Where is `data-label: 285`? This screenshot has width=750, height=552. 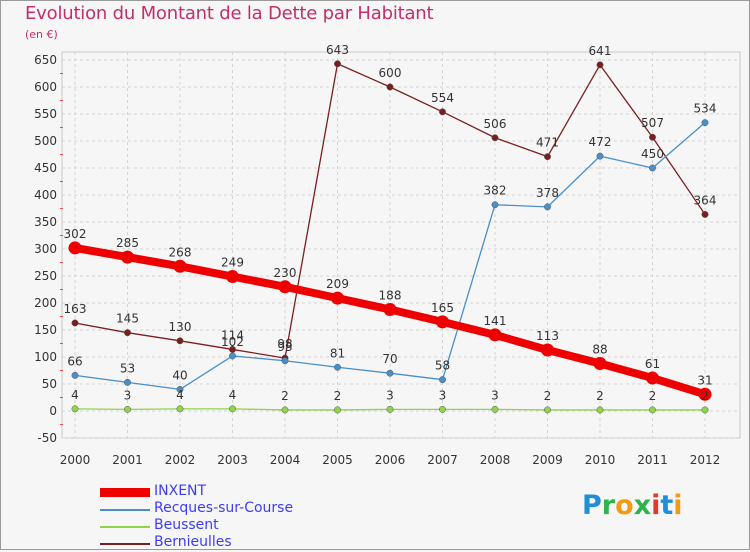 data-label: 285 is located at coordinates (127, 243).